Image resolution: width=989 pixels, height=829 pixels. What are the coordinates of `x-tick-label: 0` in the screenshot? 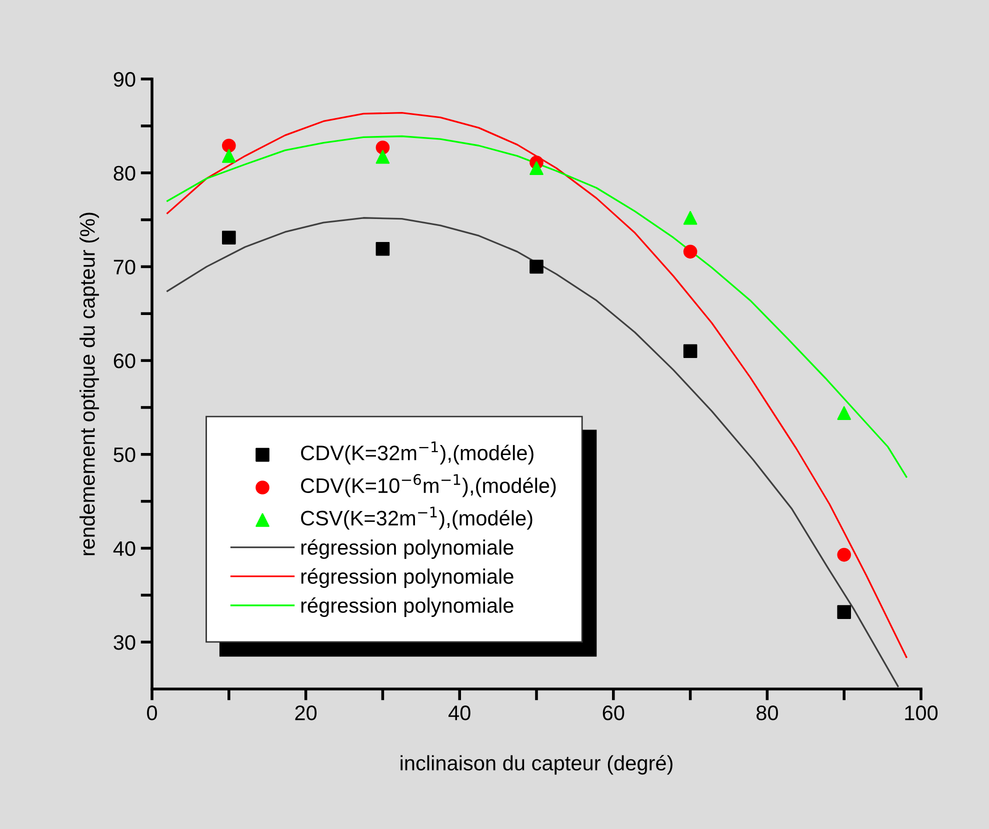 It's located at (152, 713).